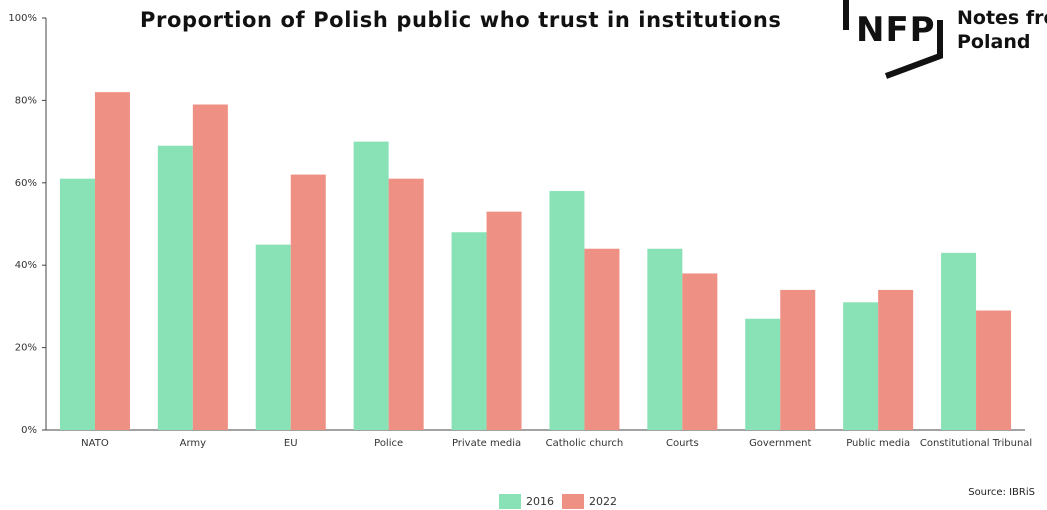 This screenshot has width=1047, height=510. Describe the element at coordinates (175, 287) in the screenshot. I see `bar-2016: Army 2016: 69%` at that location.